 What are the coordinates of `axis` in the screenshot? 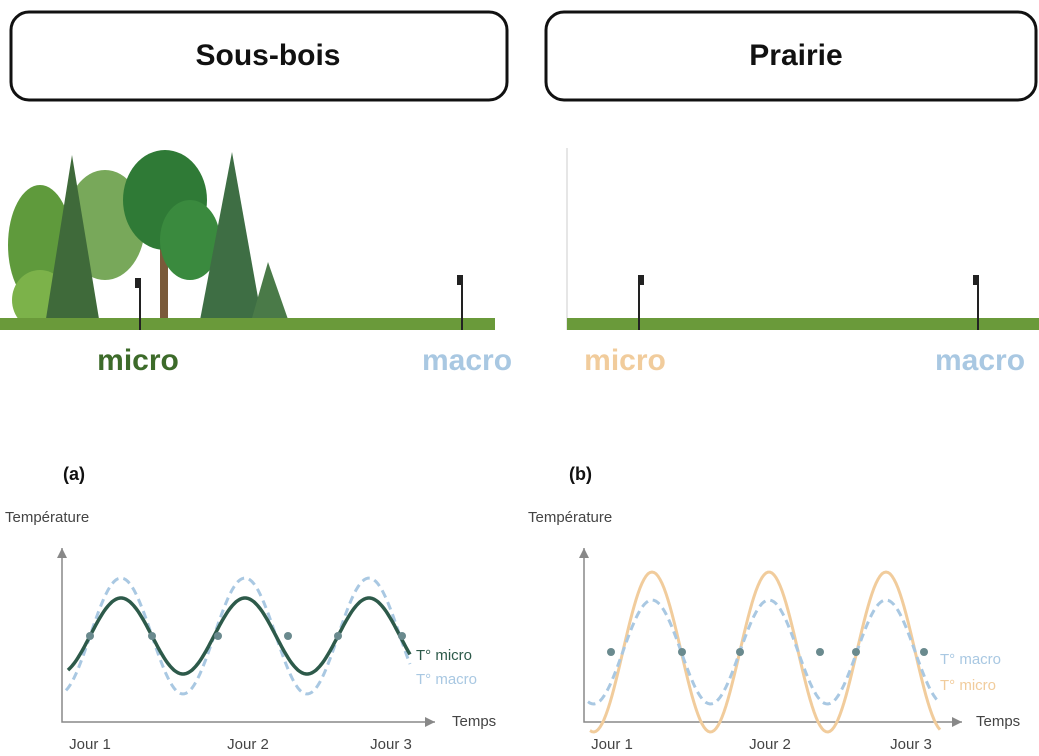 It's located at (248, 635).